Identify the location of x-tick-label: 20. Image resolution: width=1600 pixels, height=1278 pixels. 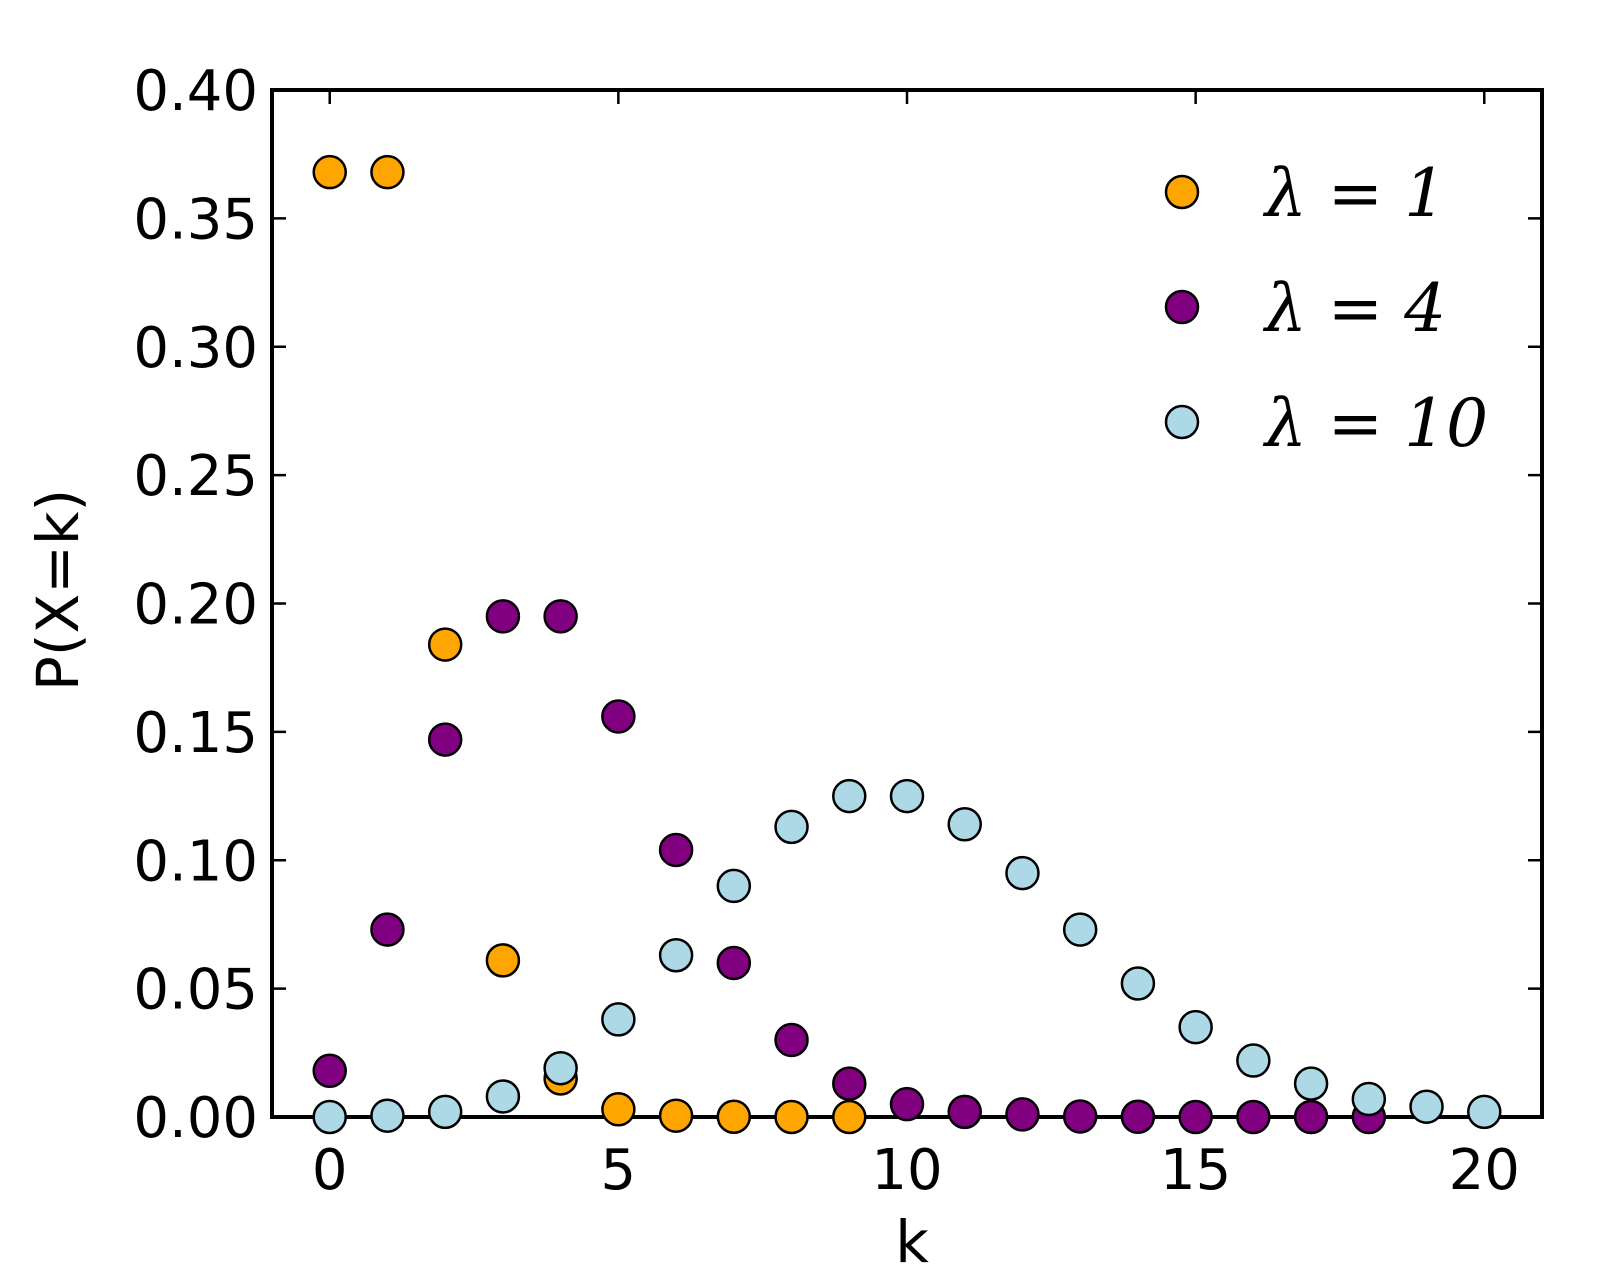
(1484, 1170).